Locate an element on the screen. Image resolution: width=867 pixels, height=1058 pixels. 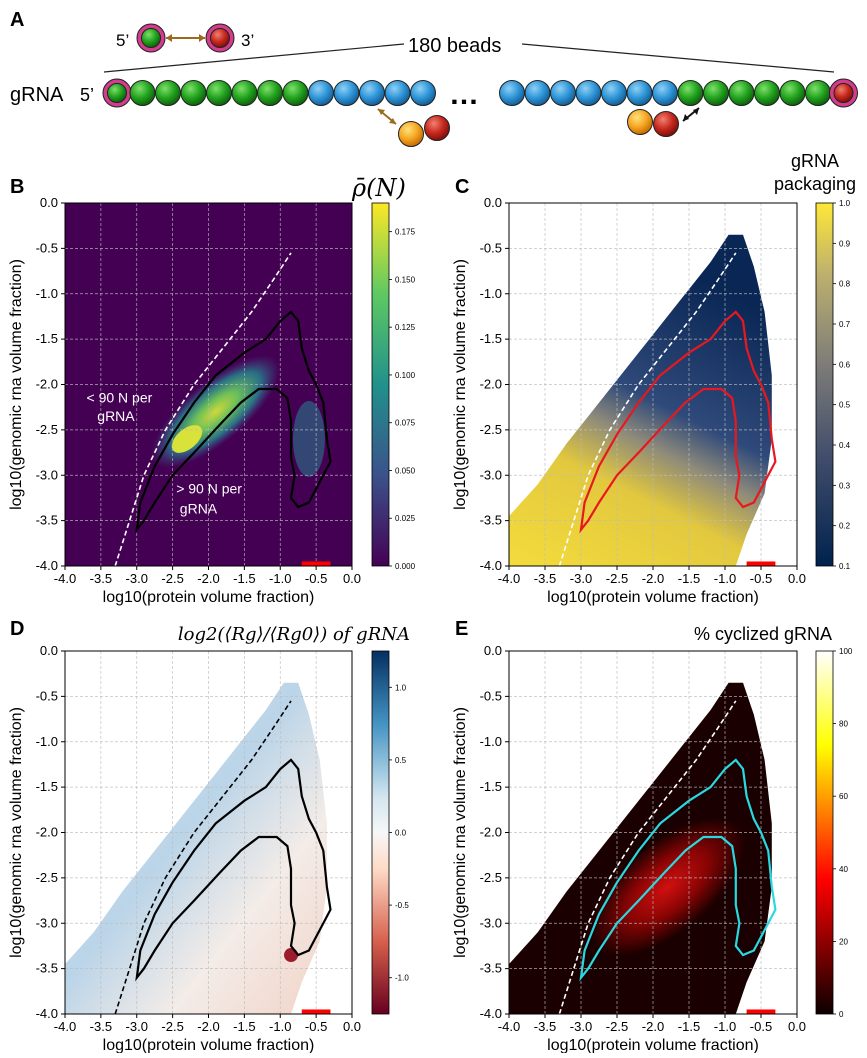
x-tick-label-d-1: -3.5 is located at coordinates (101, 1026).